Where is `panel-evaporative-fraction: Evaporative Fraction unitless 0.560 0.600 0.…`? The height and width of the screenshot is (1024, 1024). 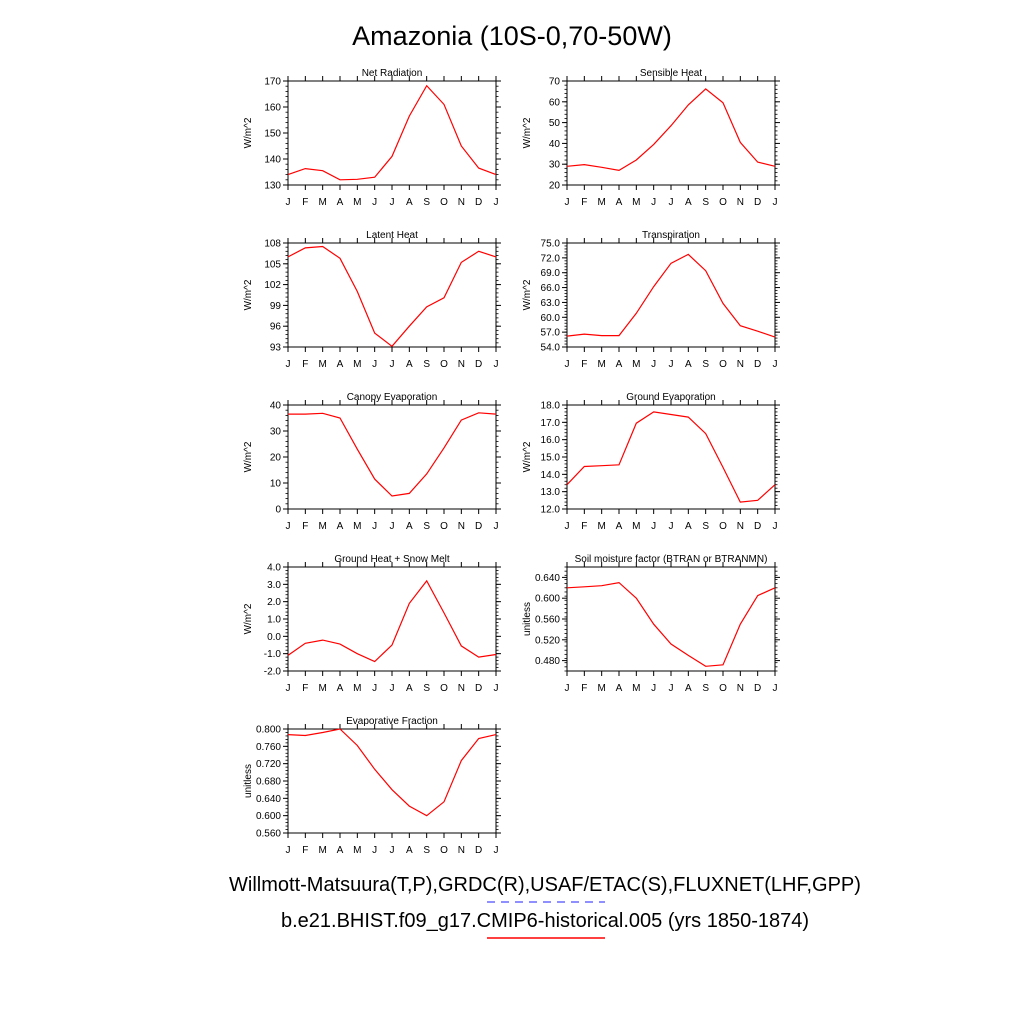
panel-evaporative-fraction: Evaporative Fraction unitless 0.560 0.600 0.… is located at coordinates (372, 786).